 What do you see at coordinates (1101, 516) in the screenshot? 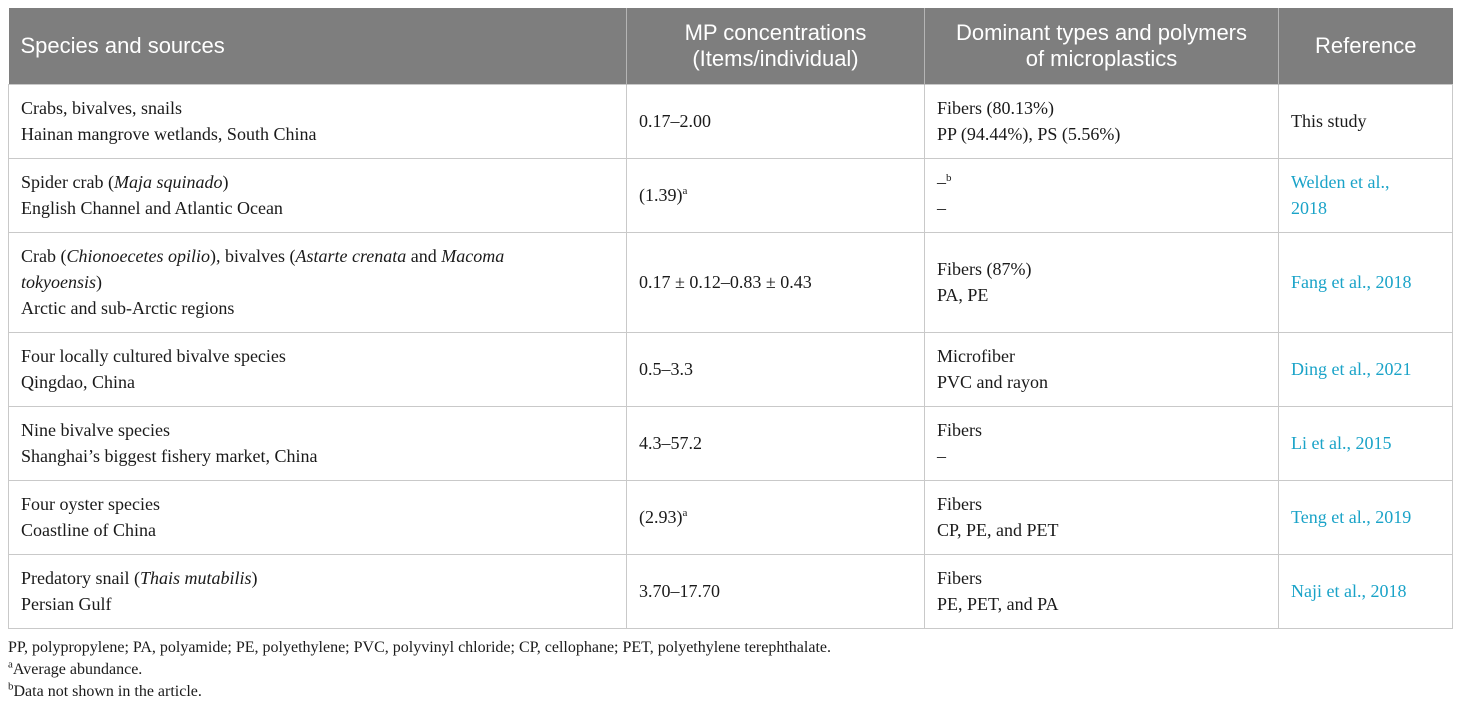
I see `types-cell: Fibers CP, PE, and PET` at bounding box center [1101, 516].